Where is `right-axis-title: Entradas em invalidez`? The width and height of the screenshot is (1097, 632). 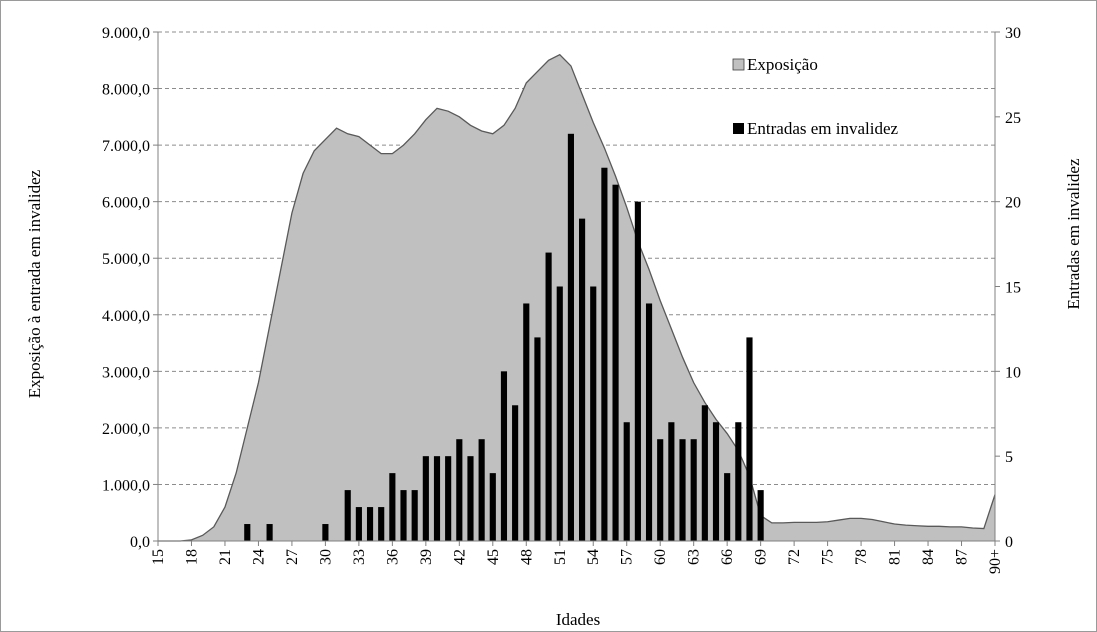
right-axis-title: Entradas em invalidez is located at coordinates (1073, 234).